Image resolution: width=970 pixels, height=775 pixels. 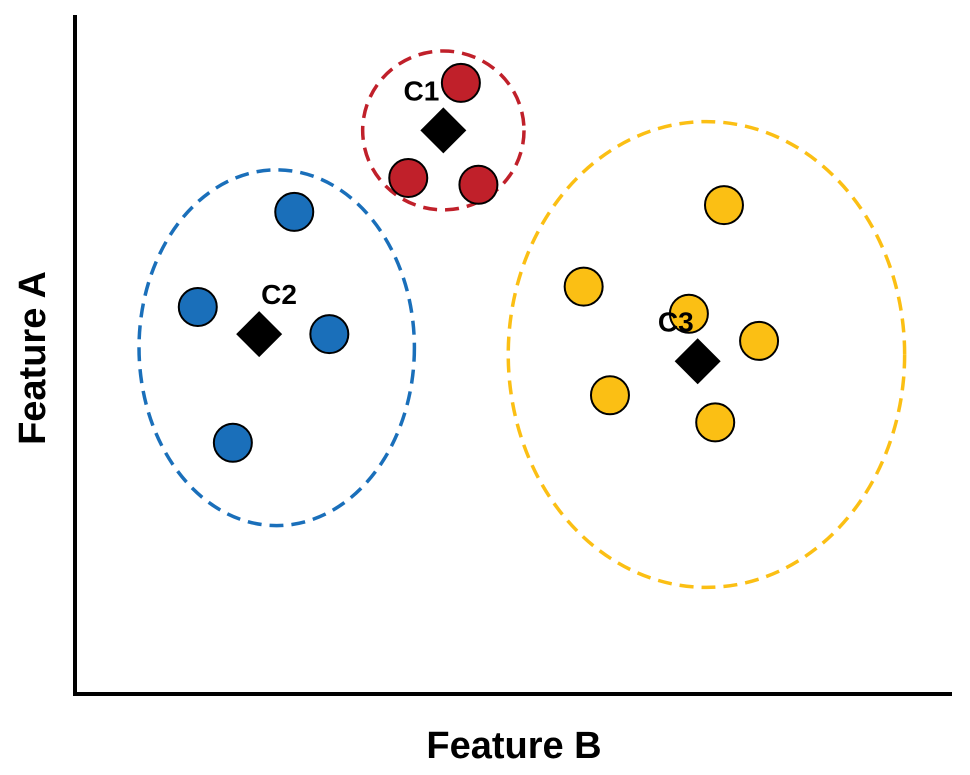 I want to click on centroid-label-c1: C1, so click(x=422, y=90).